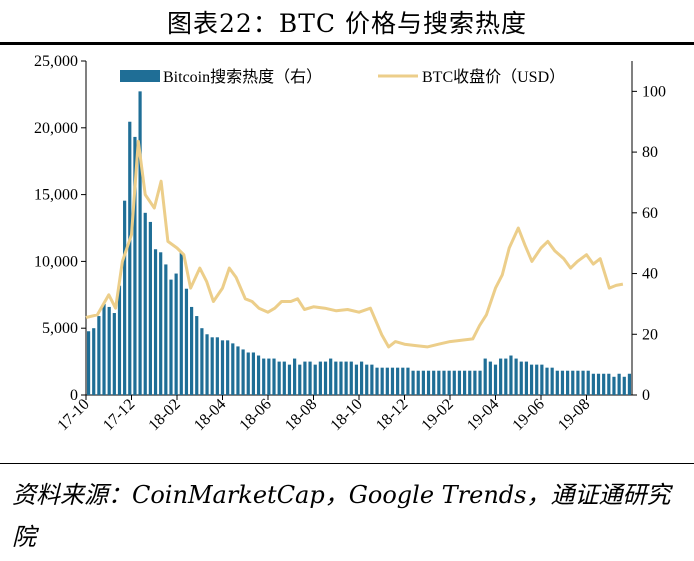 The image size is (694, 561). Describe the element at coordinates (119, 415) in the screenshot. I see `x-tick-label: 17-12` at that location.